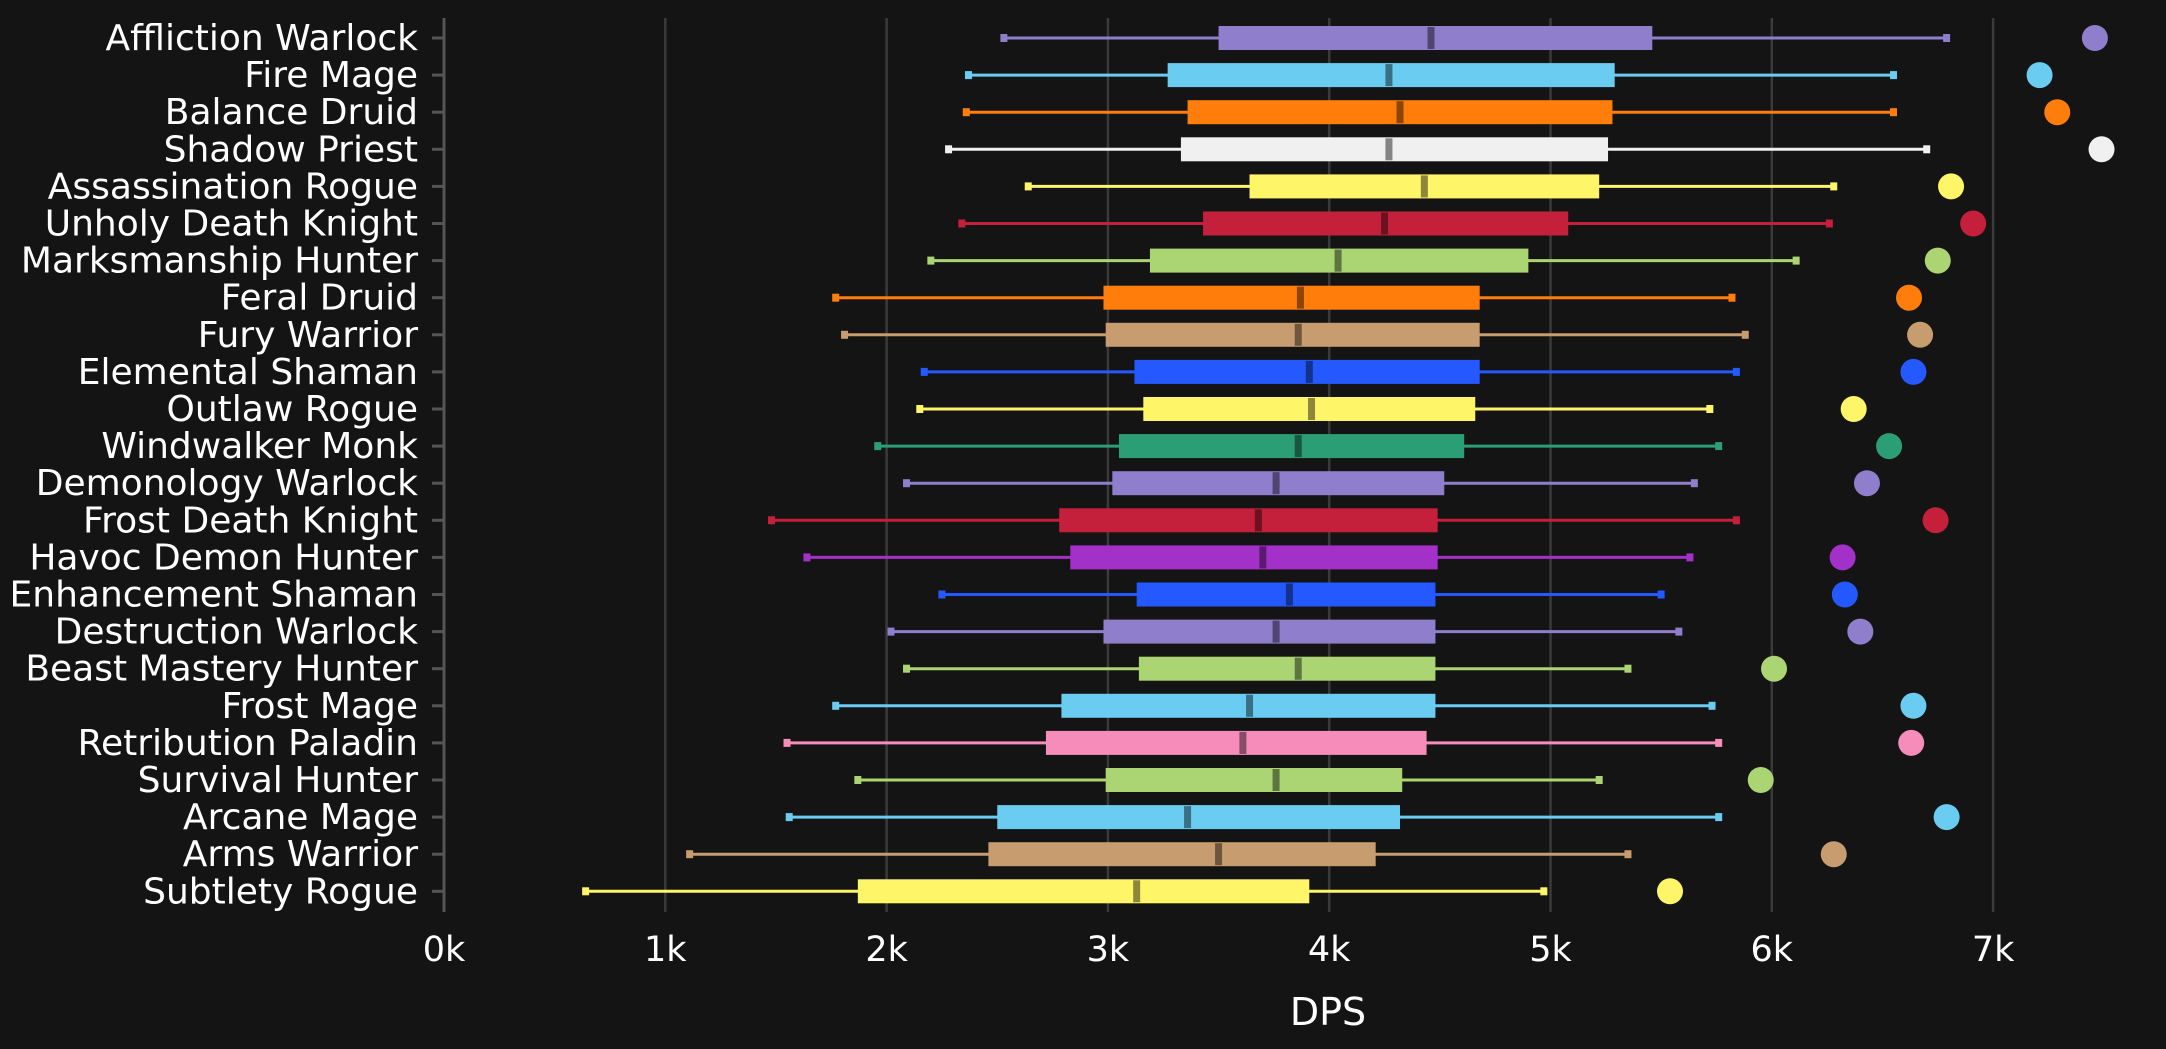  Describe the element at coordinates (237, 632) in the screenshot. I see `category-label: Destruction Warlock` at that location.